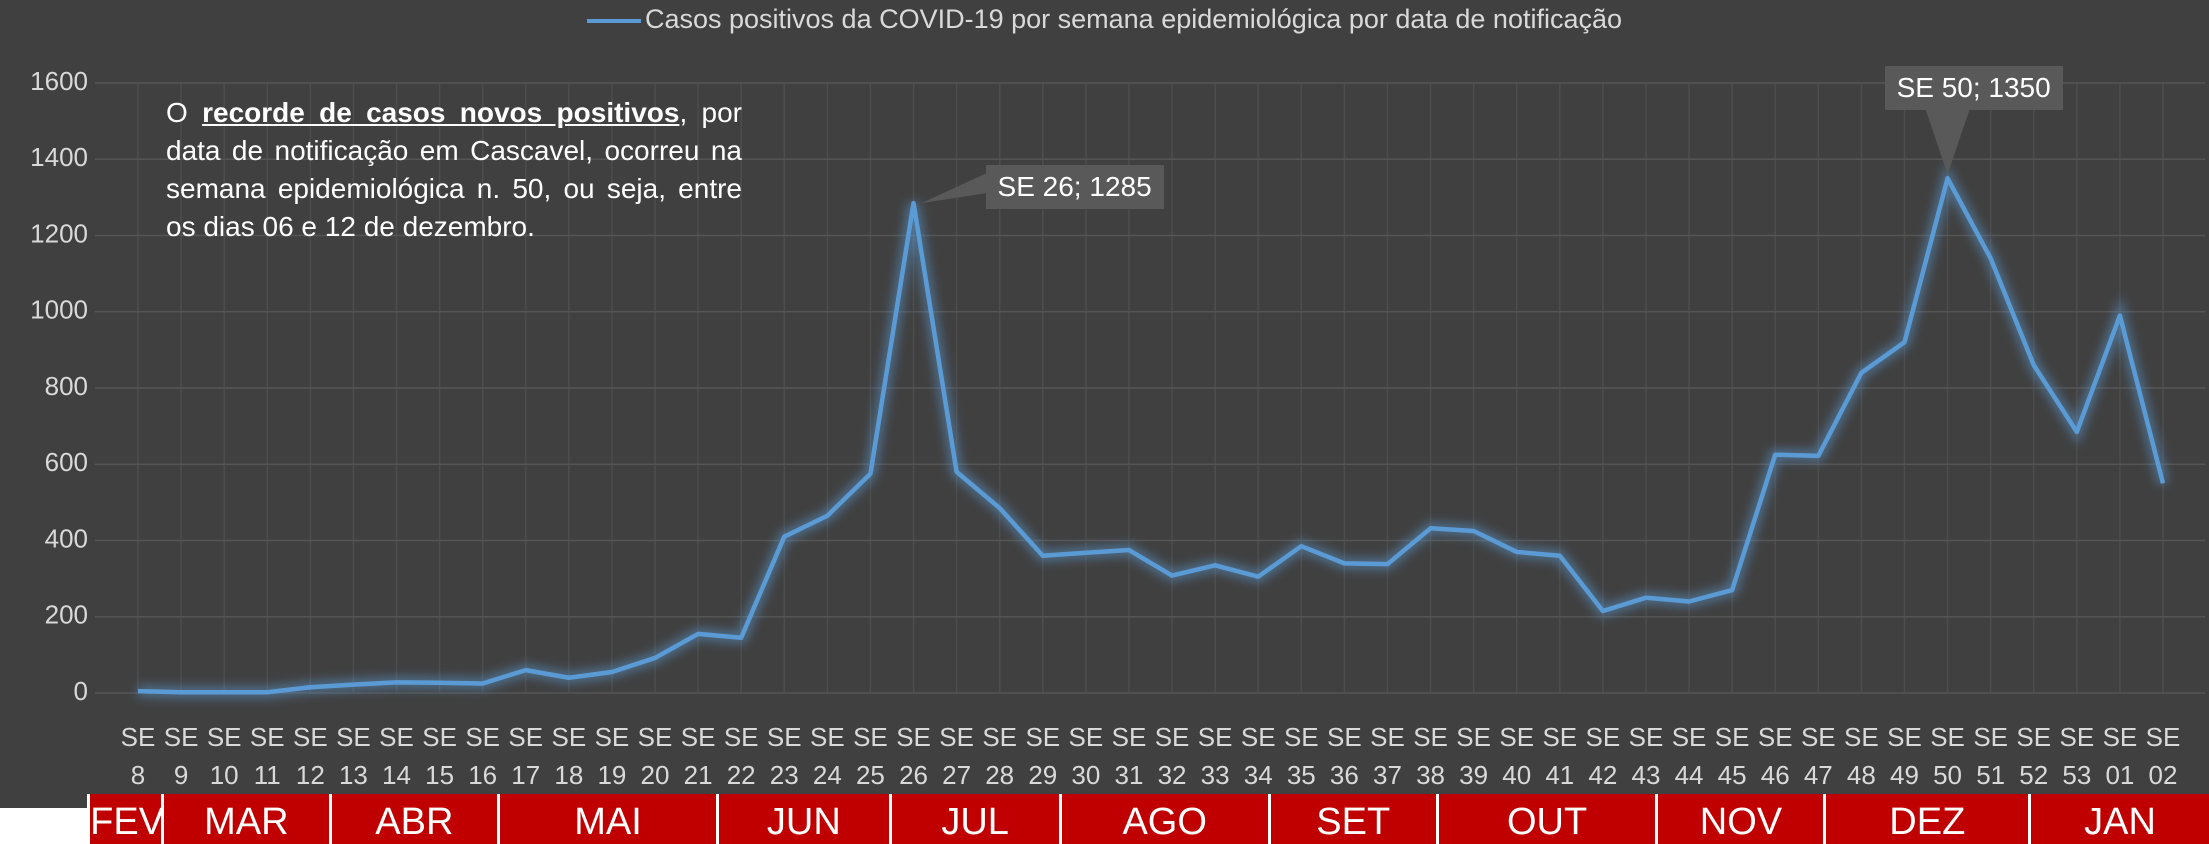 Image resolution: width=2209 pixels, height=844 pixels. What do you see at coordinates (569, 756) in the screenshot?
I see `x-tick-label: SE 18` at bounding box center [569, 756].